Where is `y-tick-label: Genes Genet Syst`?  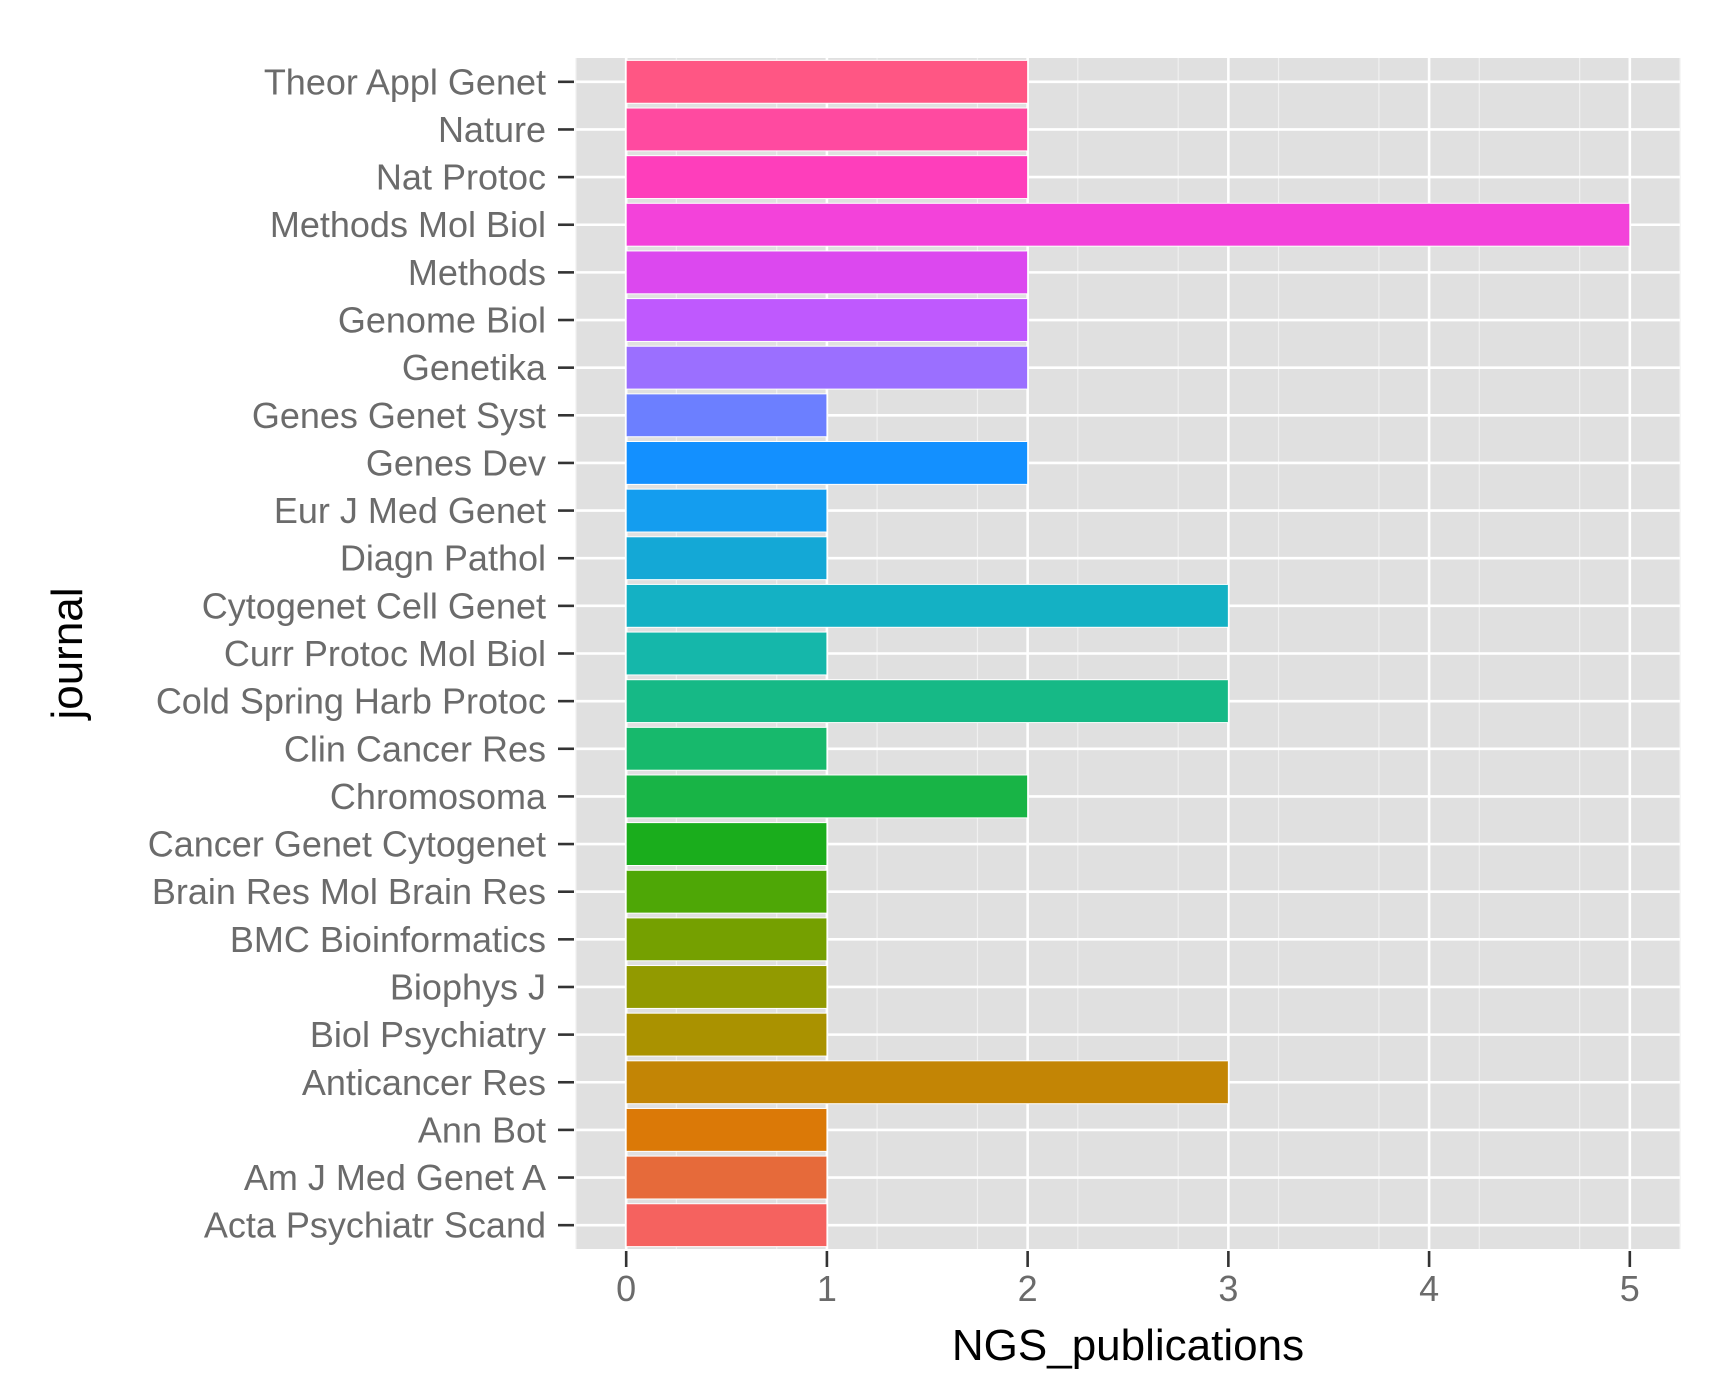
y-tick-label: Genes Genet Syst is located at coordinates (399, 415).